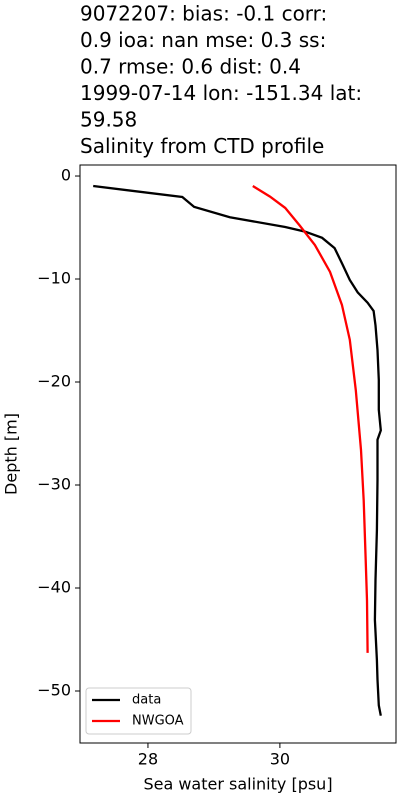  What do you see at coordinates (280, 759) in the screenshot?
I see `x-tick-label: 30` at bounding box center [280, 759].